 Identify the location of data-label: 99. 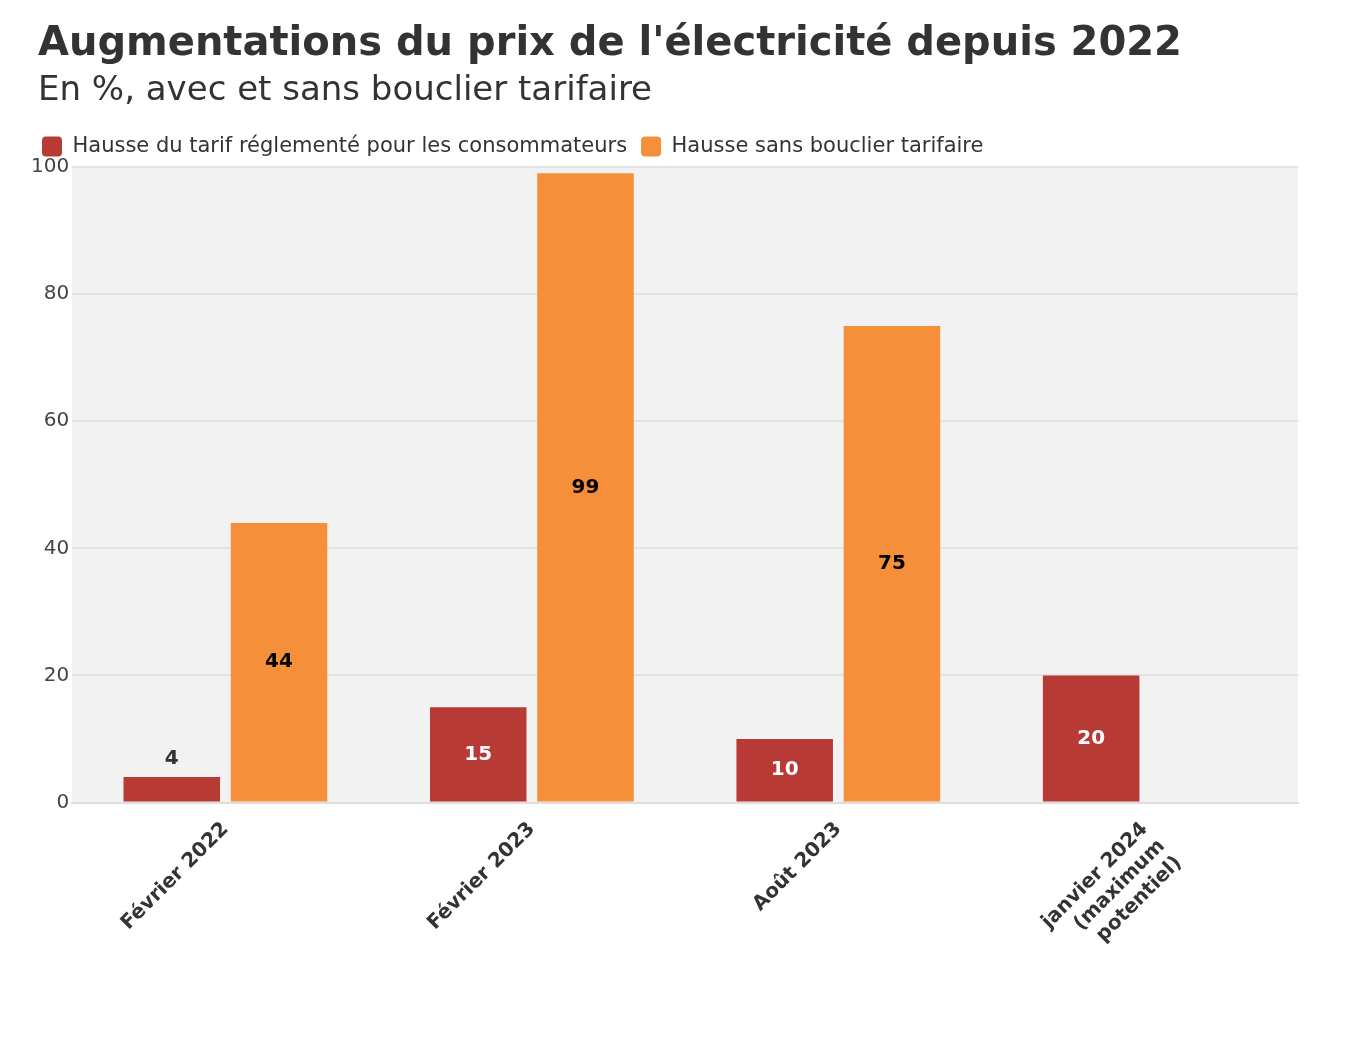
(585, 485).